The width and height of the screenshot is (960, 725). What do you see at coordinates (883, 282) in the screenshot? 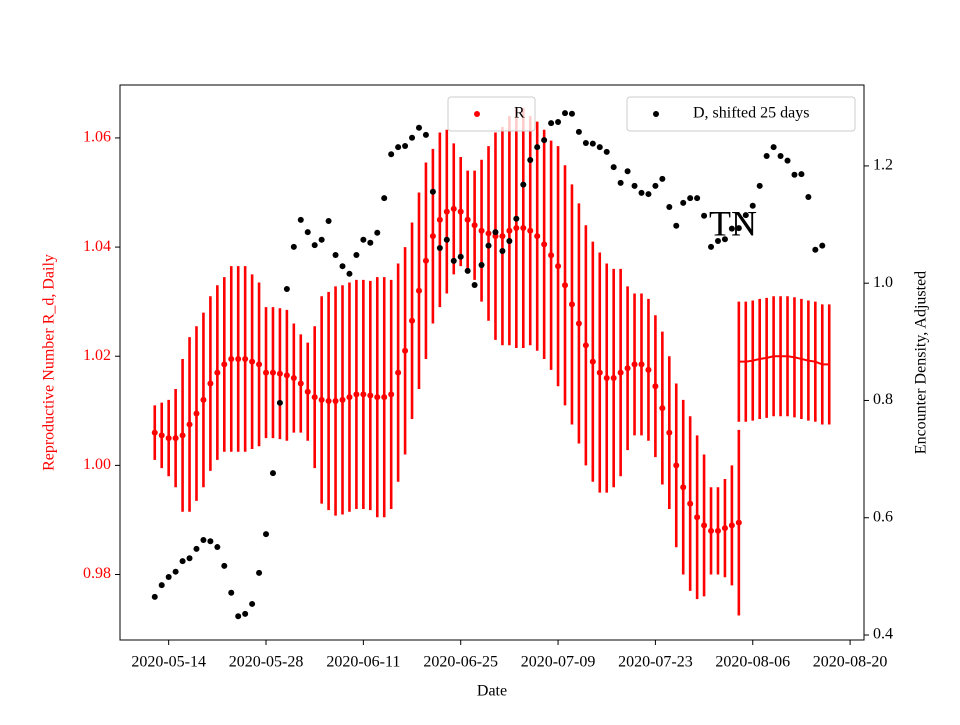
I see `y2-tick-label: 1.0` at bounding box center [883, 282].